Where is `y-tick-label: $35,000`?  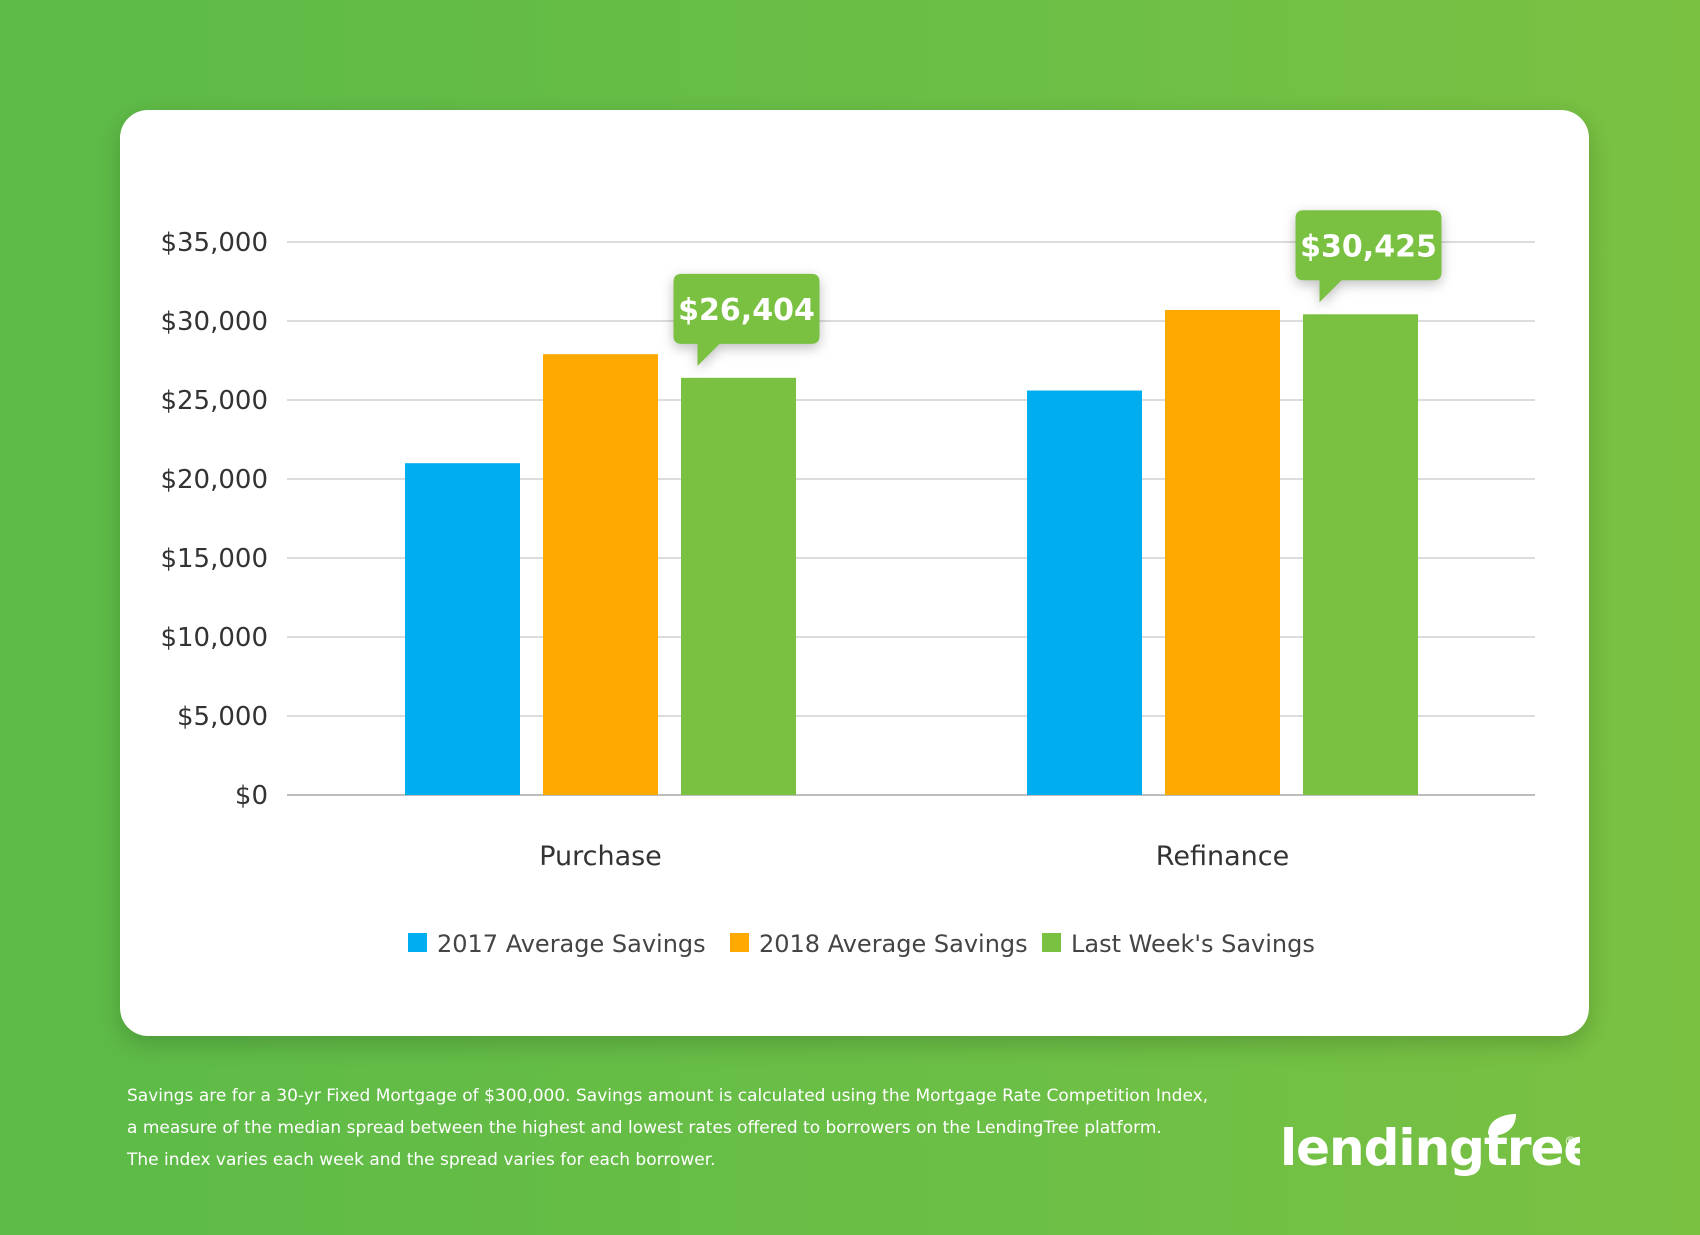
y-tick-label: $35,000 is located at coordinates (214, 243).